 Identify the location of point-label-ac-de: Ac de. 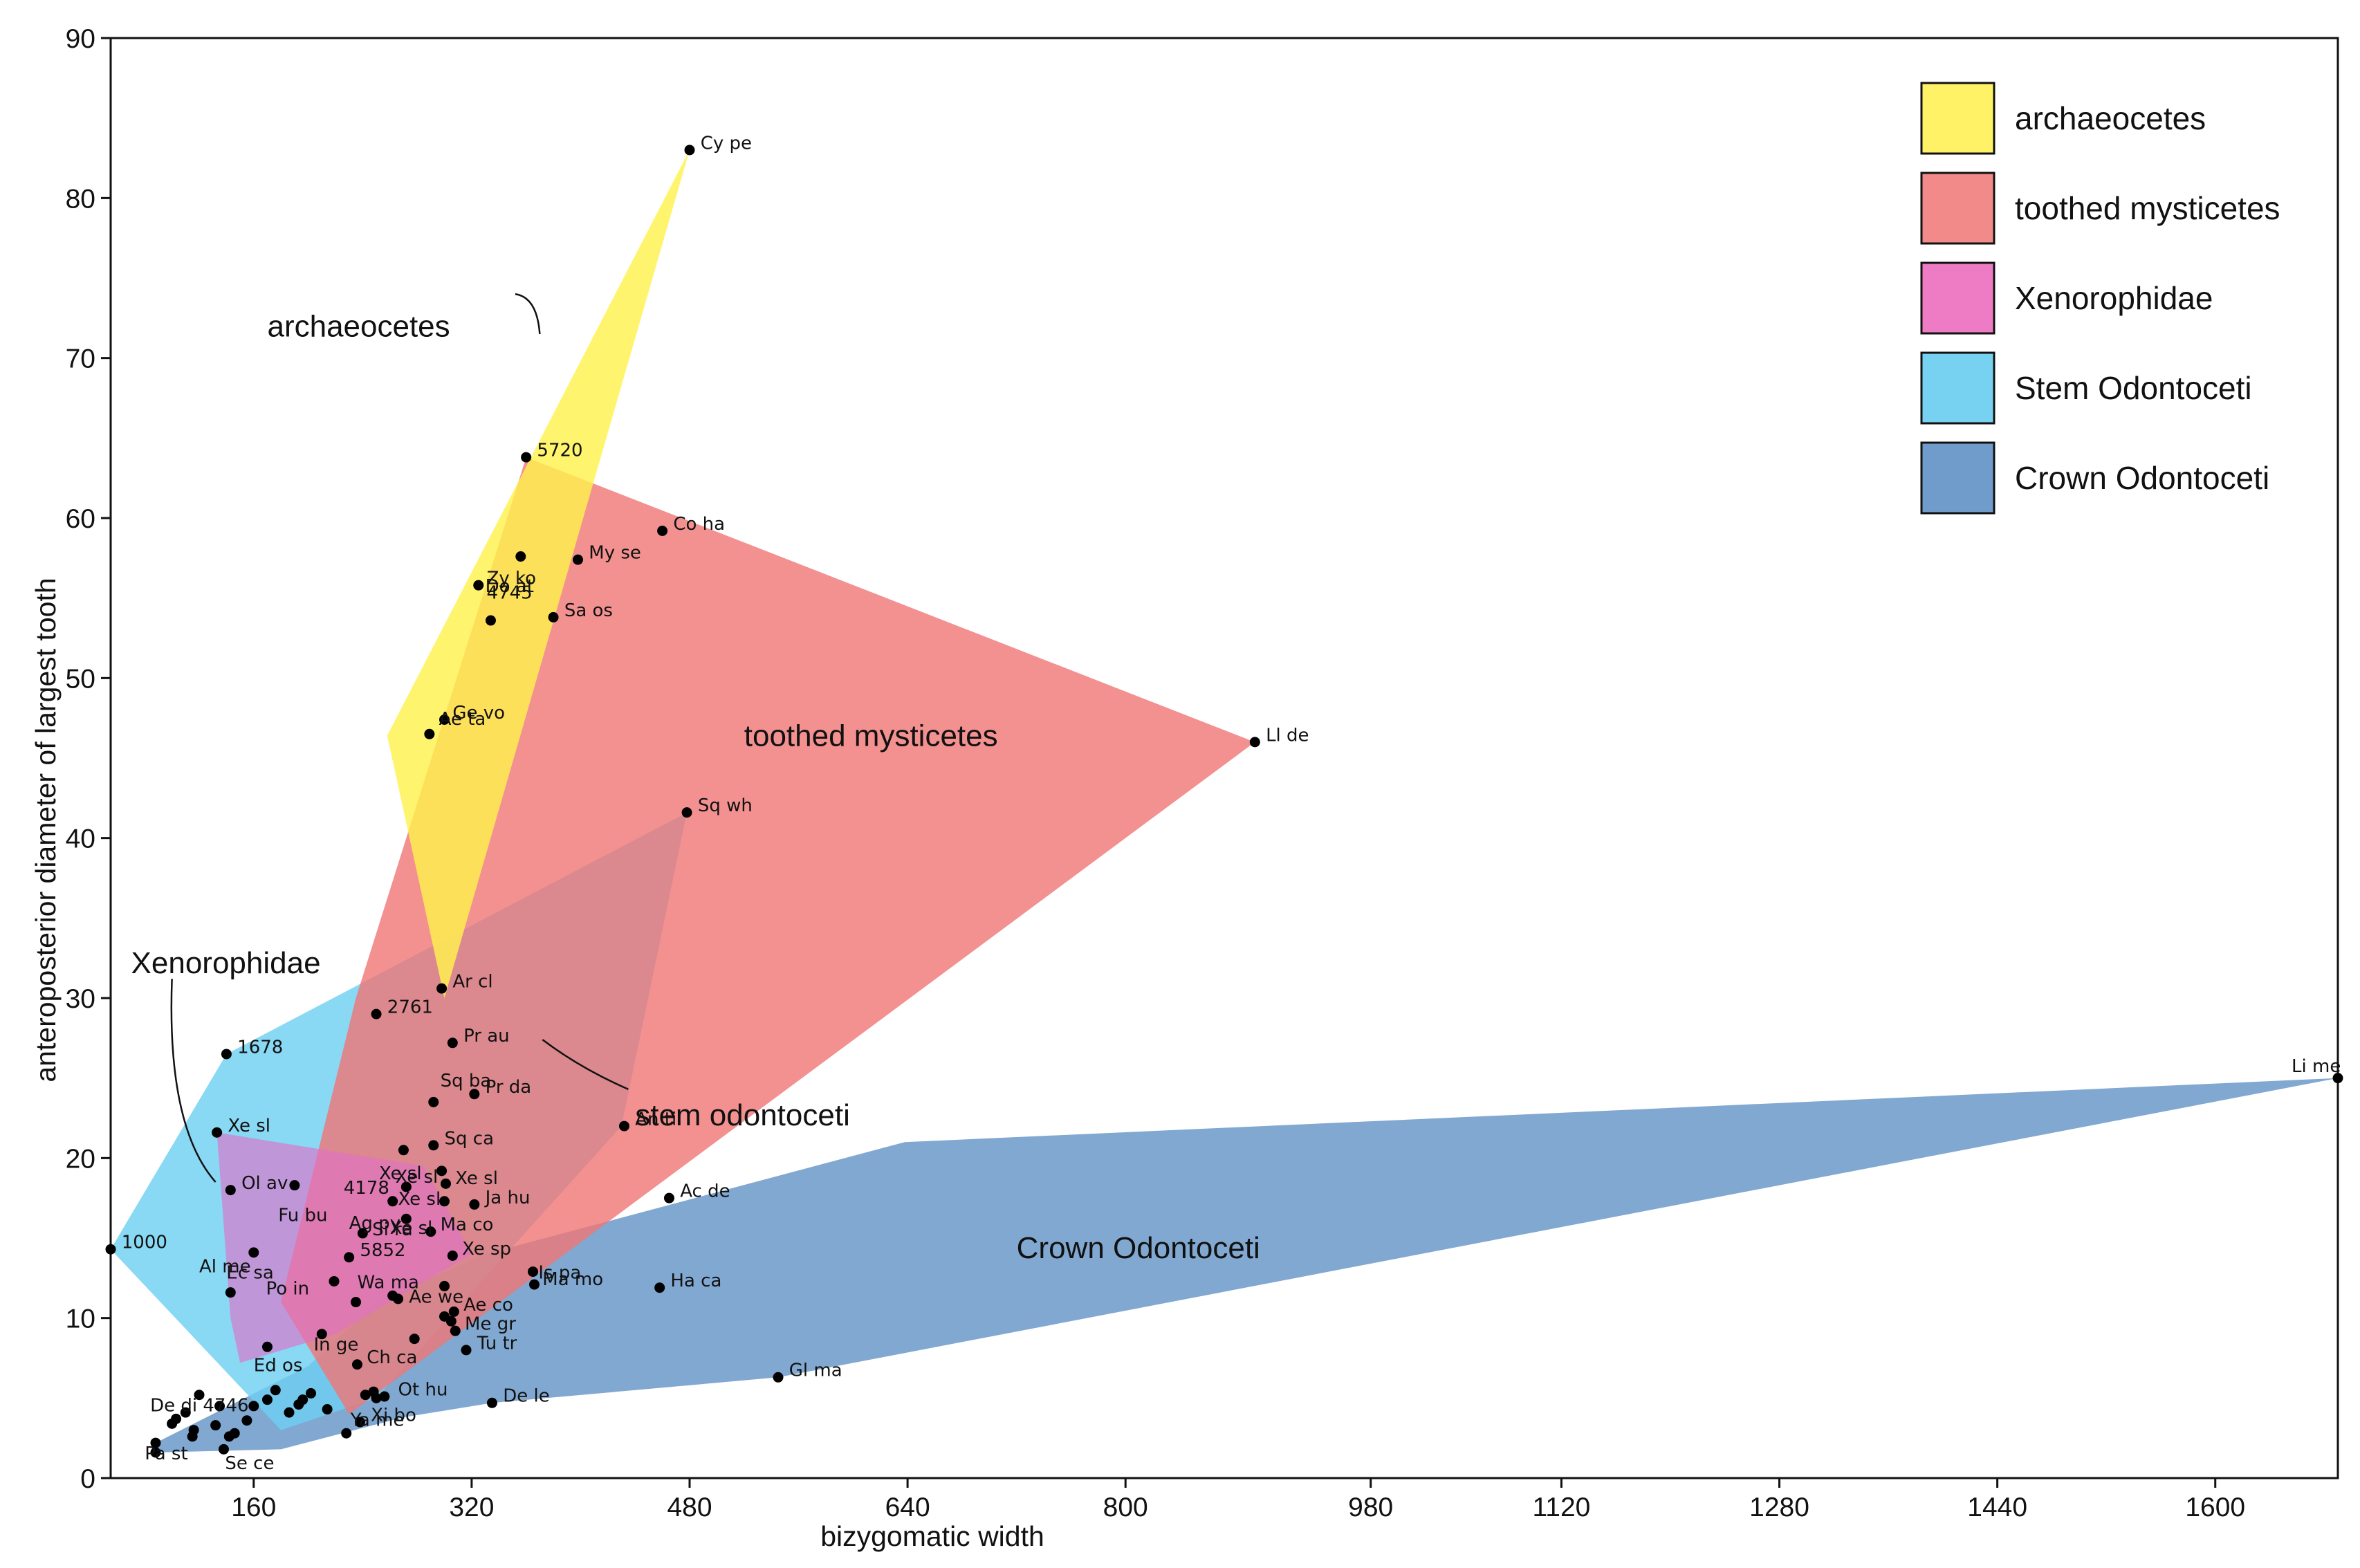
(705, 1191).